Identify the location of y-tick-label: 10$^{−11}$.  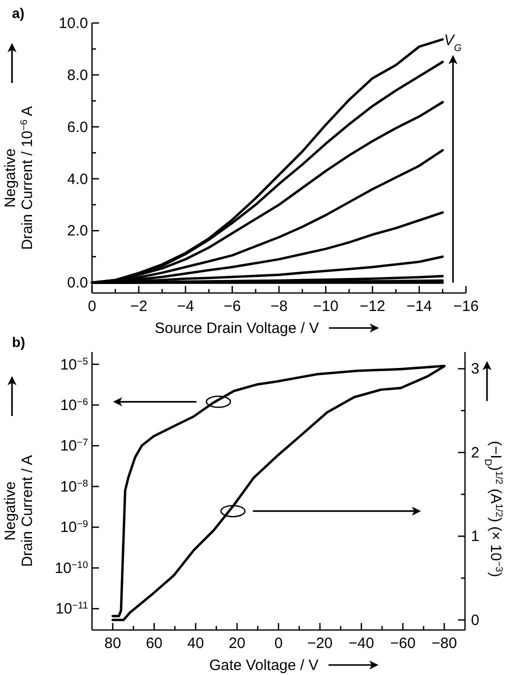
(71, 609).